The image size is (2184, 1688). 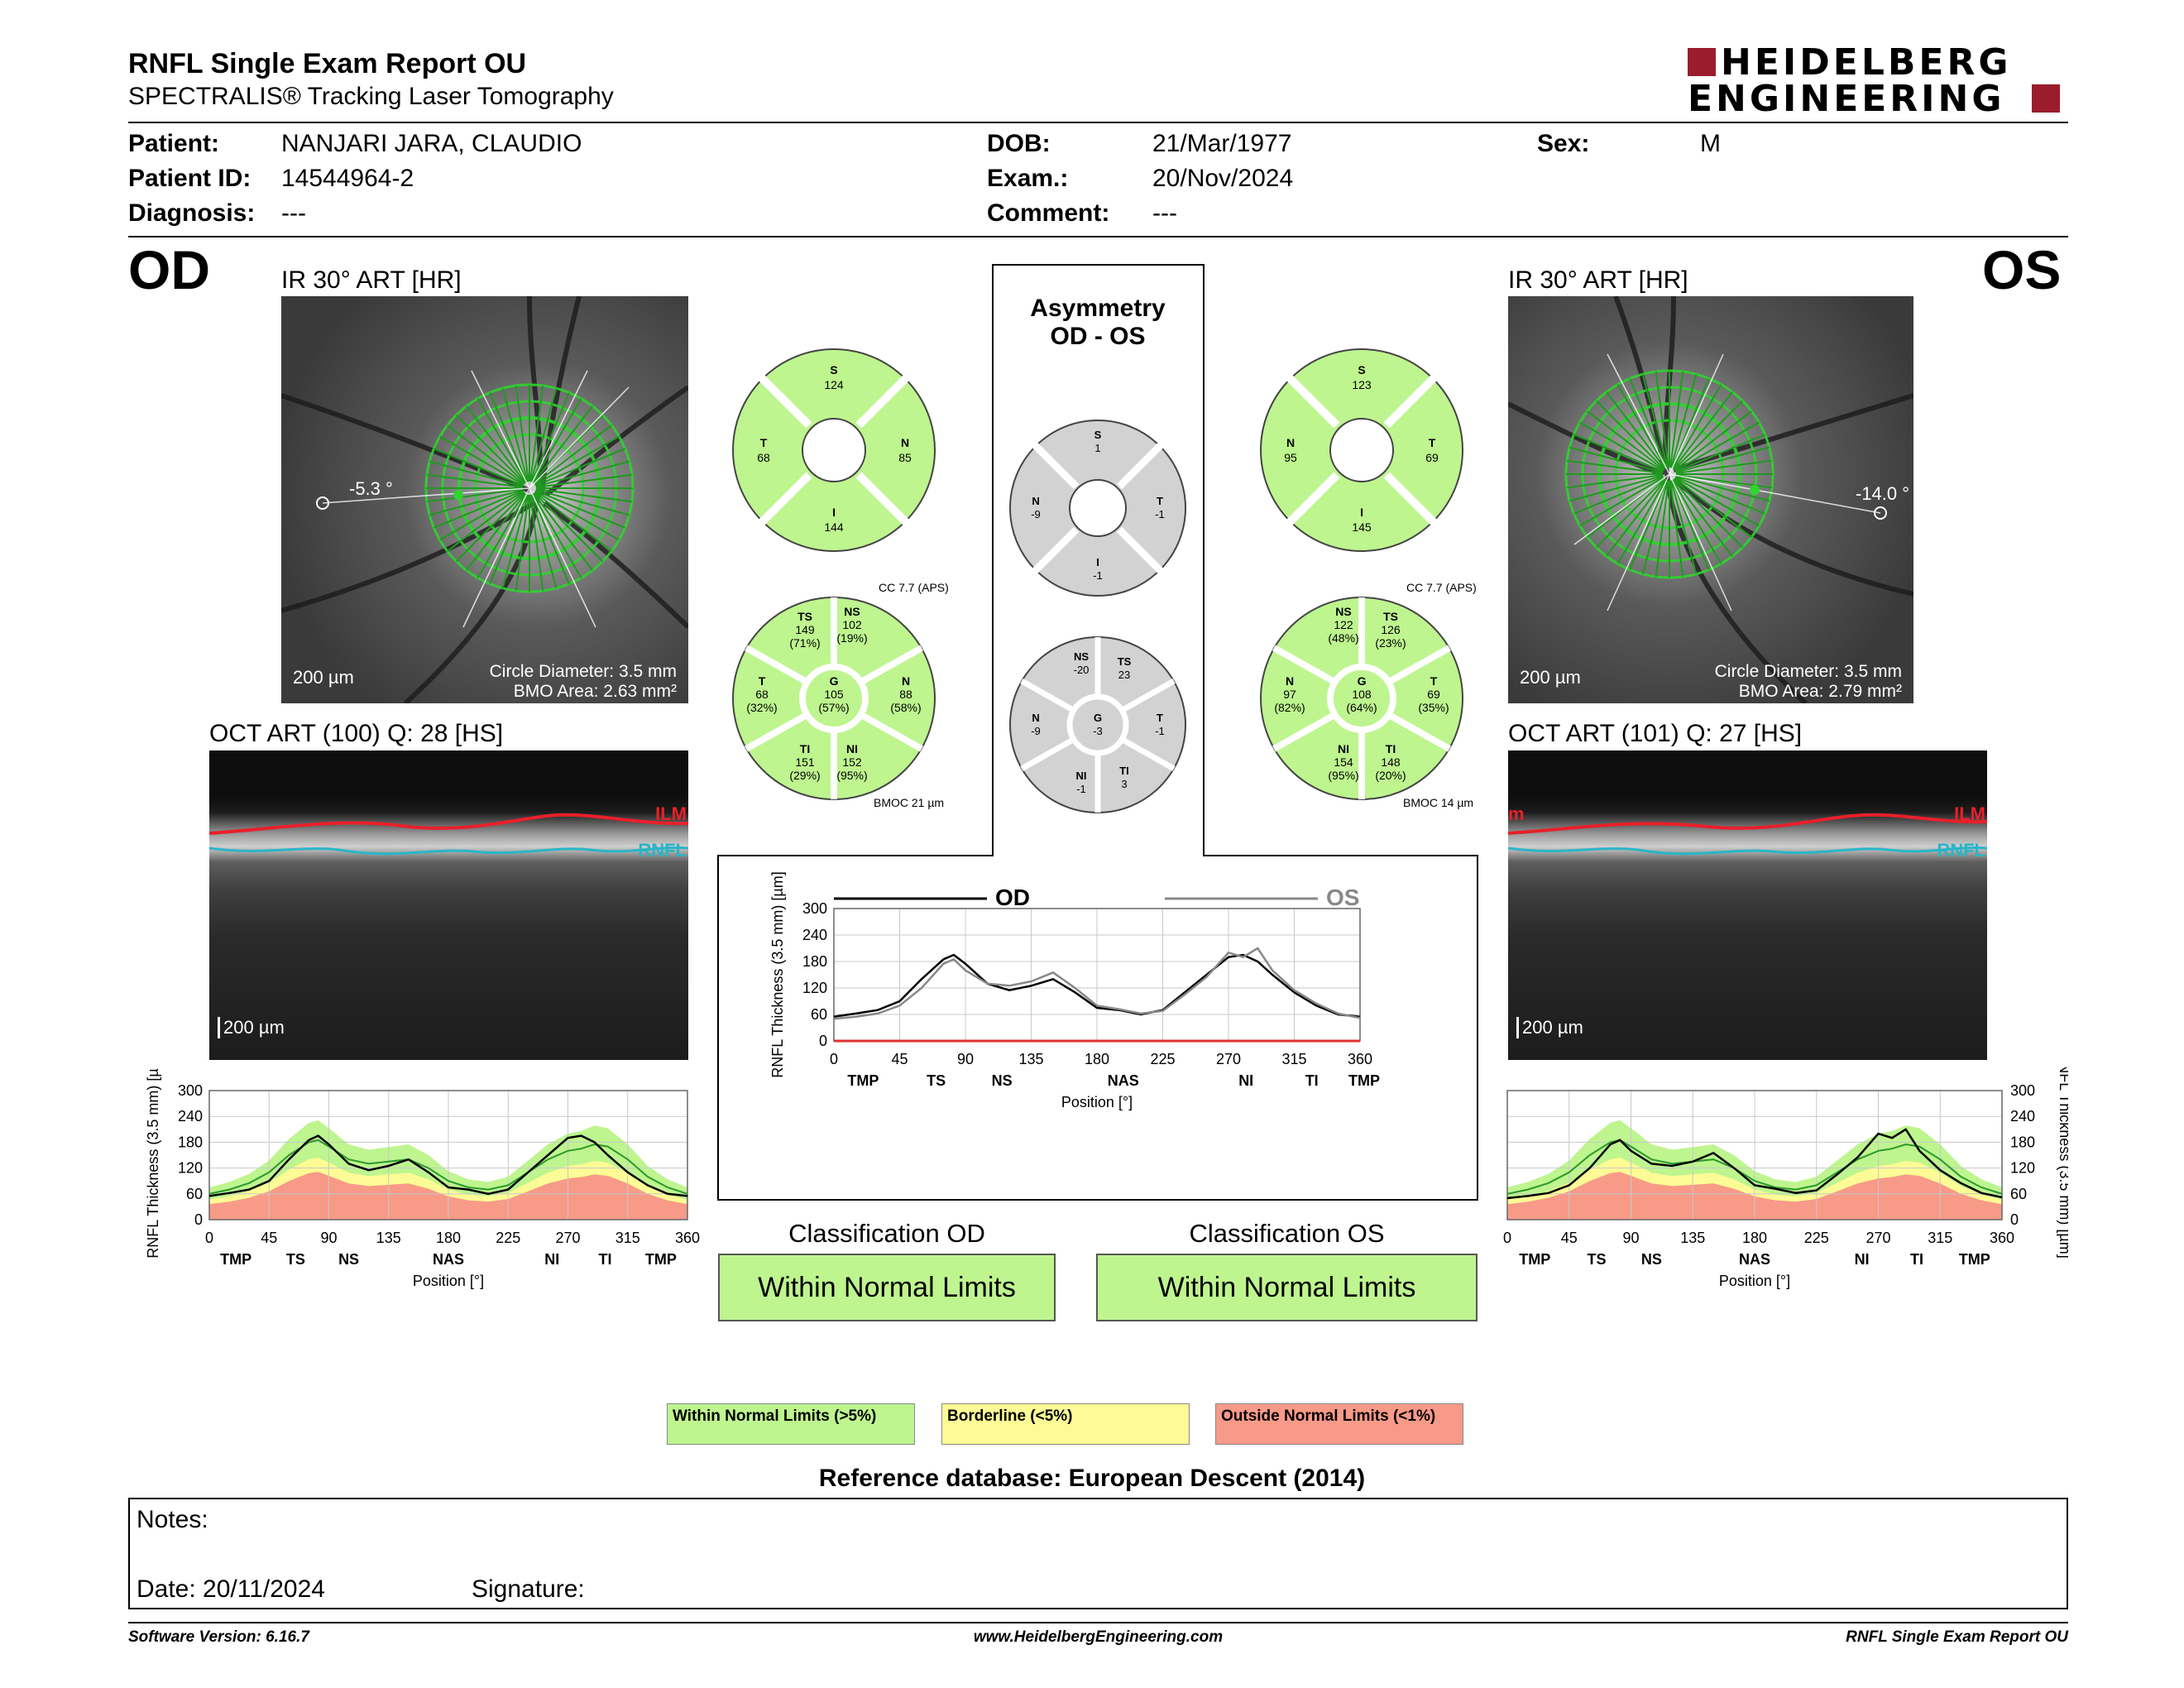 I want to click on od-ni-value: 152, so click(x=852, y=762).